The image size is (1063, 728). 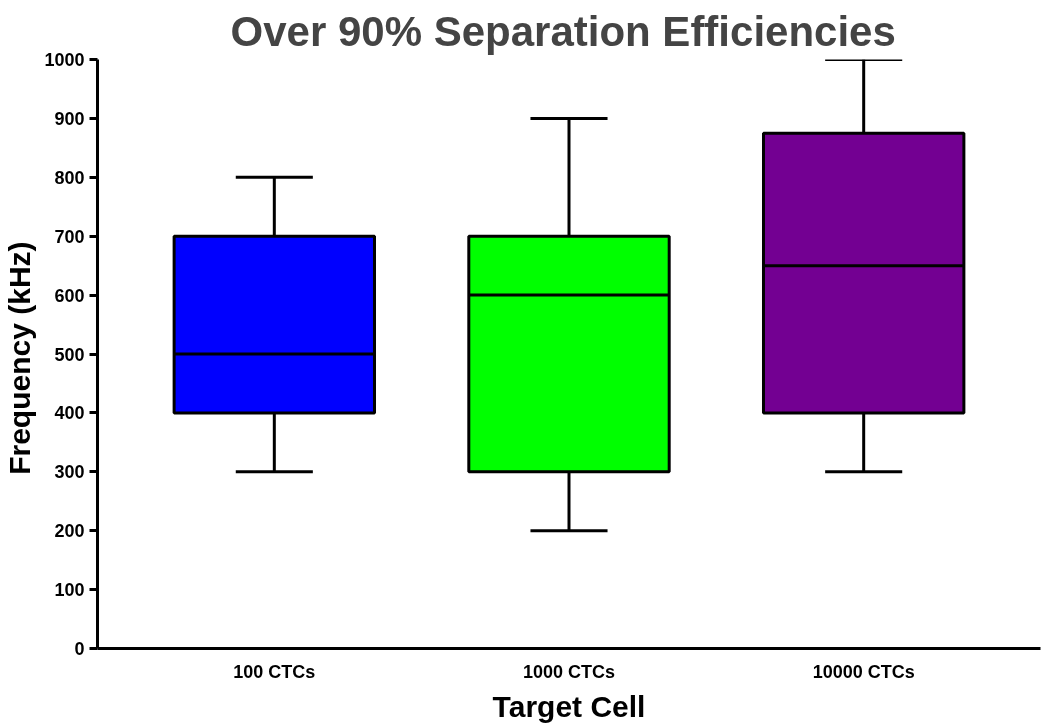 What do you see at coordinates (69, 590) in the screenshot?
I see `y-tick-label: 100` at bounding box center [69, 590].